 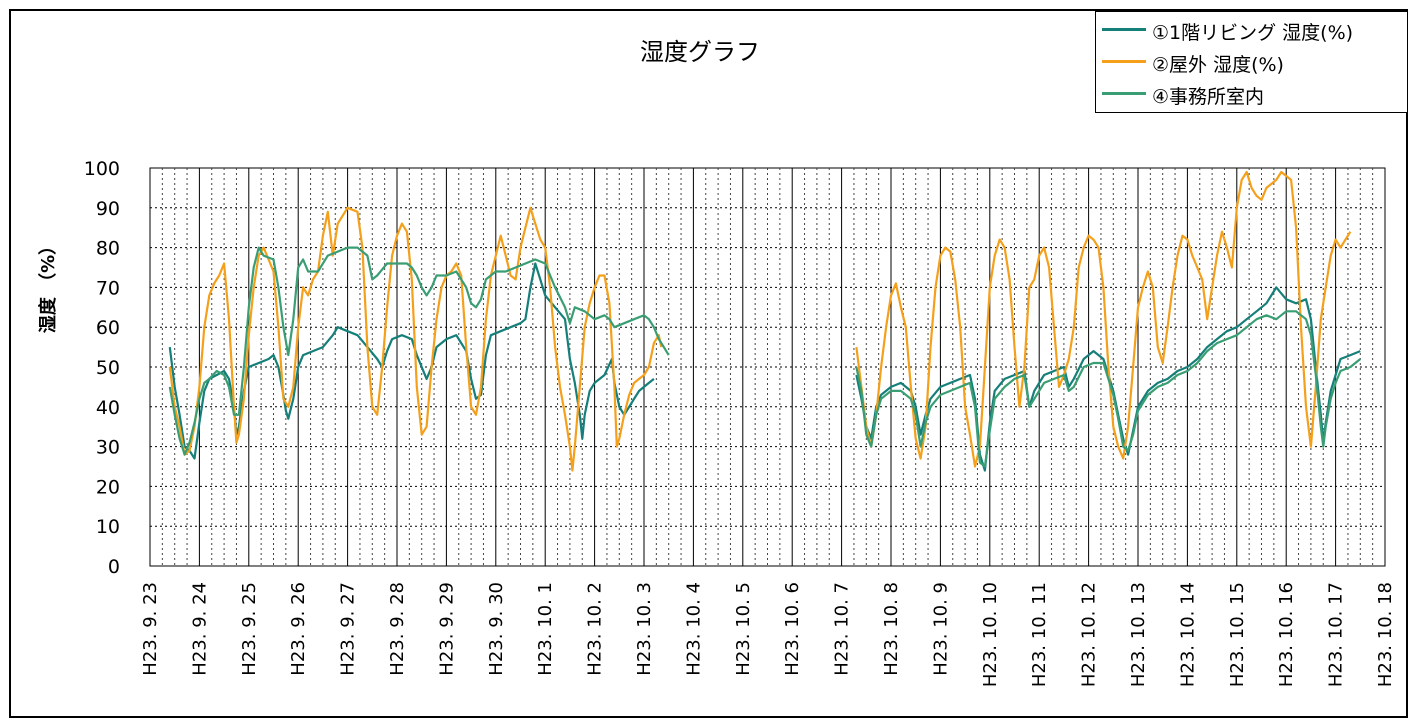 What do you see at coordinates (446, 629) in the screenshot?
I see `x-tick-label: H23. 9. 29` at bounding box center [446, 629].